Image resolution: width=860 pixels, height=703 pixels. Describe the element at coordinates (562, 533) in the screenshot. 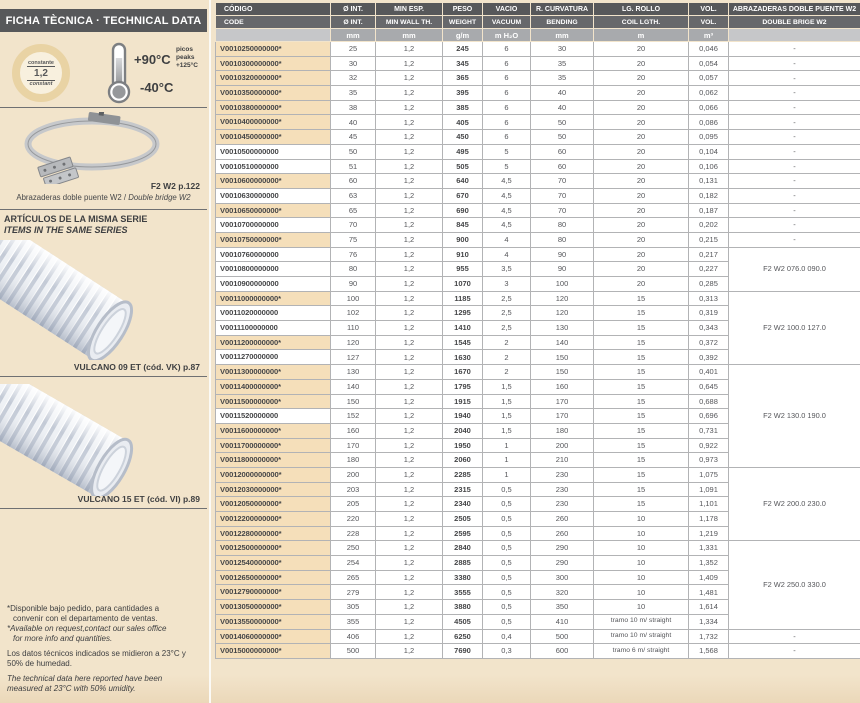

I see `cell-bending: 260` at that location.